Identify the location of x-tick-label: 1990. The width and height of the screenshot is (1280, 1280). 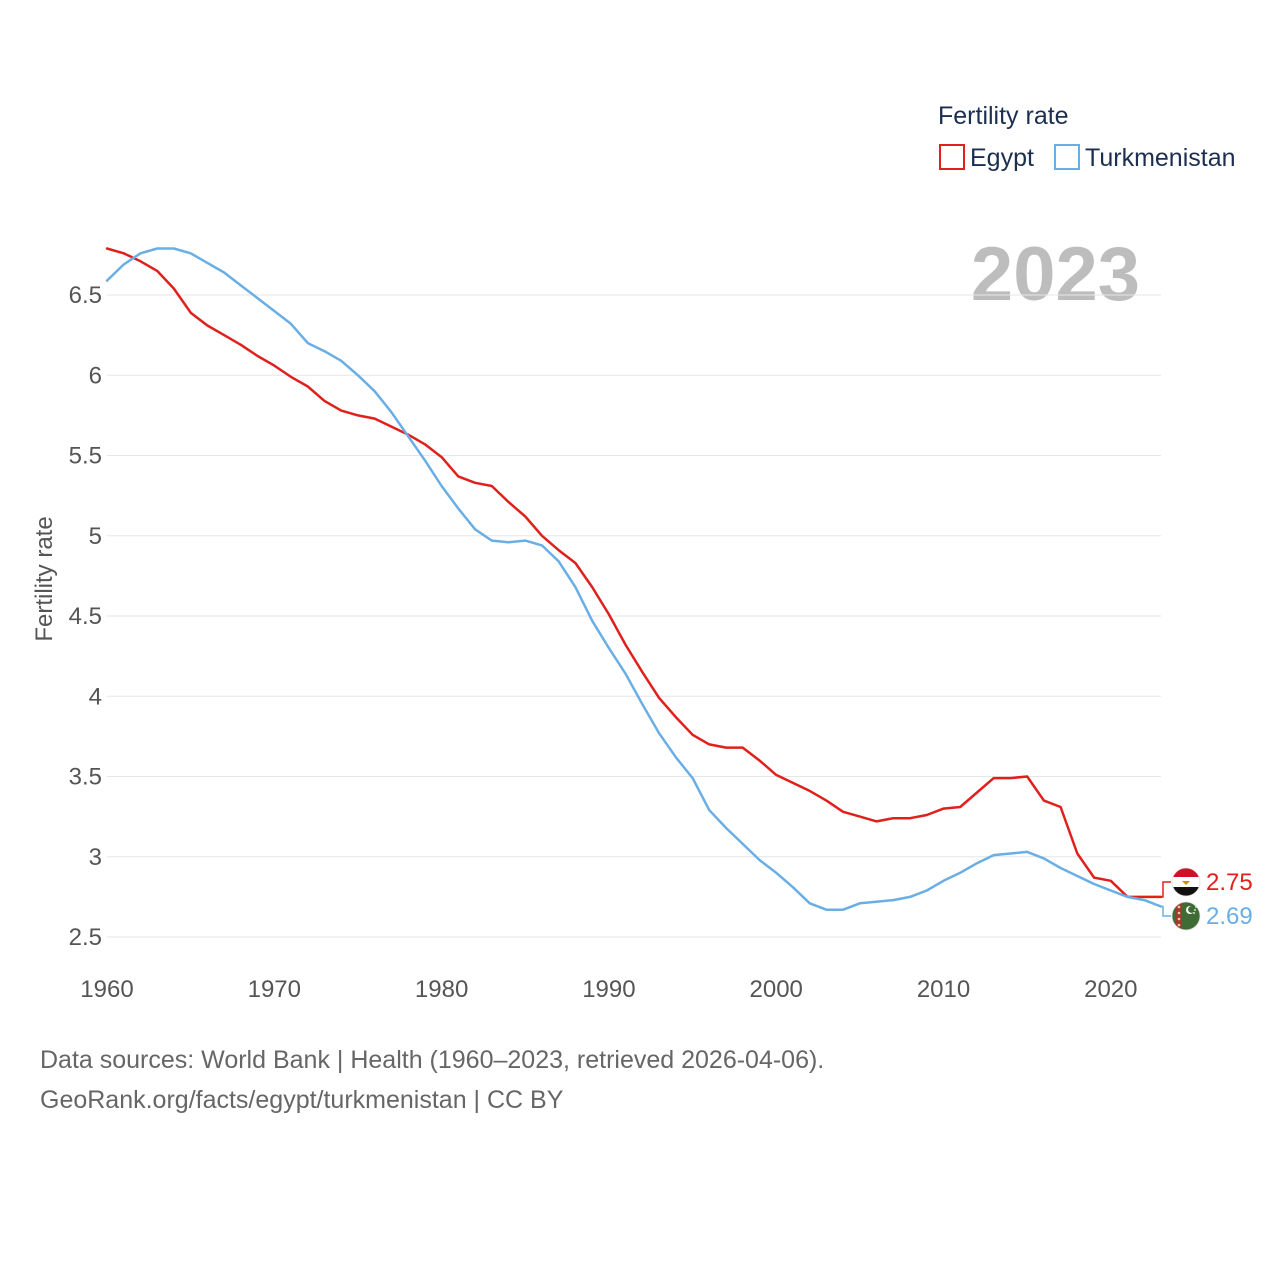
(608, 989).